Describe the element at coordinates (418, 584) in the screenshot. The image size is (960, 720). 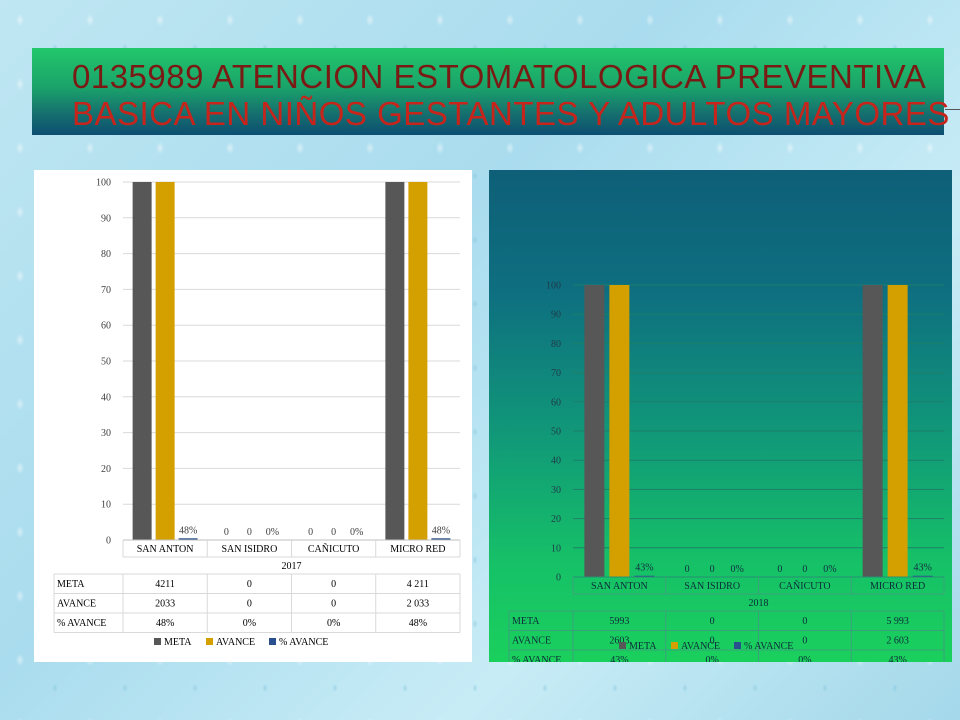
I see `table-cell: 4 211` at that location.